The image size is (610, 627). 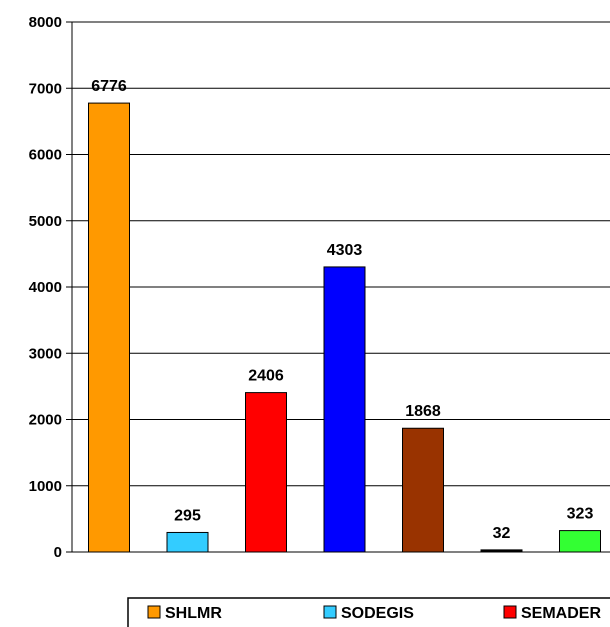 I want to click on y-tick-label: 2000, so click(x=45, y=420).